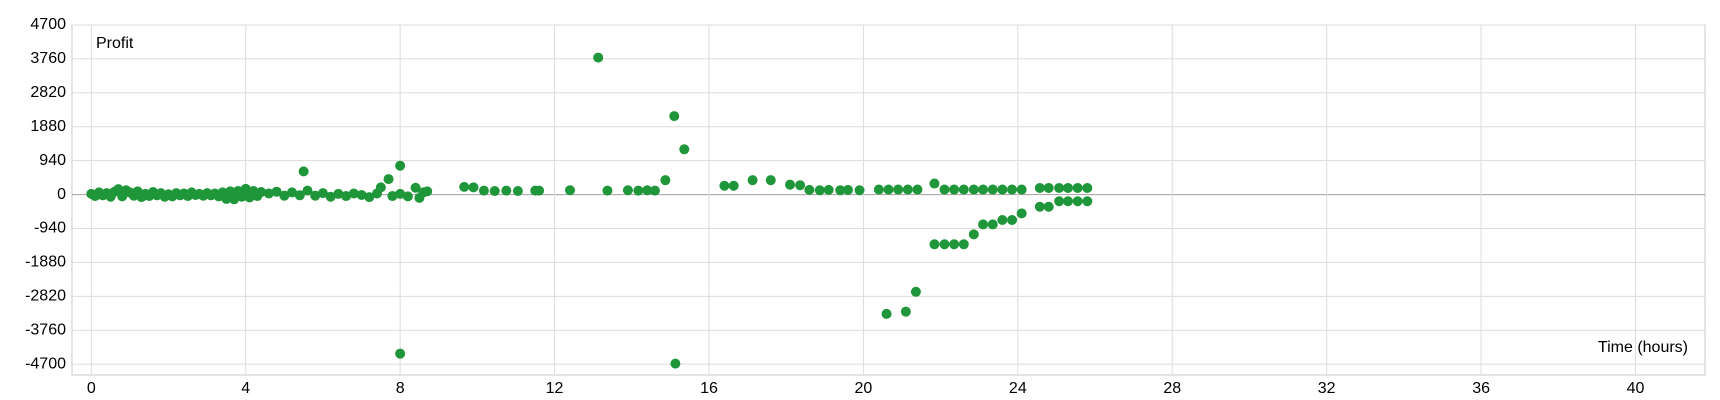 The image size is (1720, 400). I want to click on x-tick-label: 28, so click(1172, 388).